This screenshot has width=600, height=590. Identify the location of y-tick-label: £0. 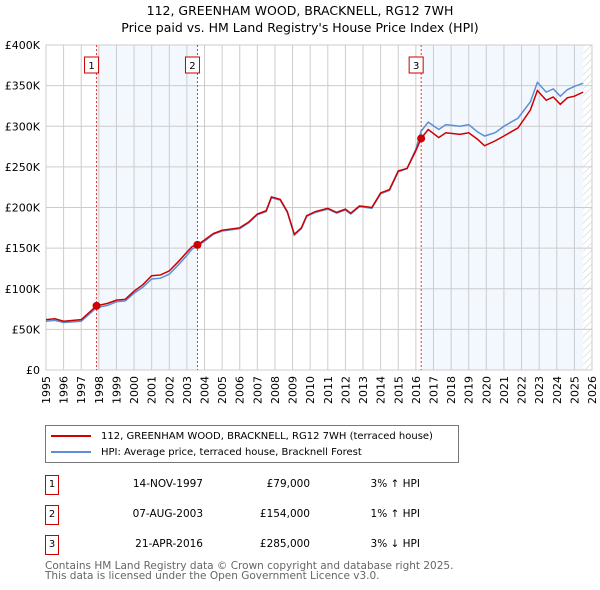
(33, 370).